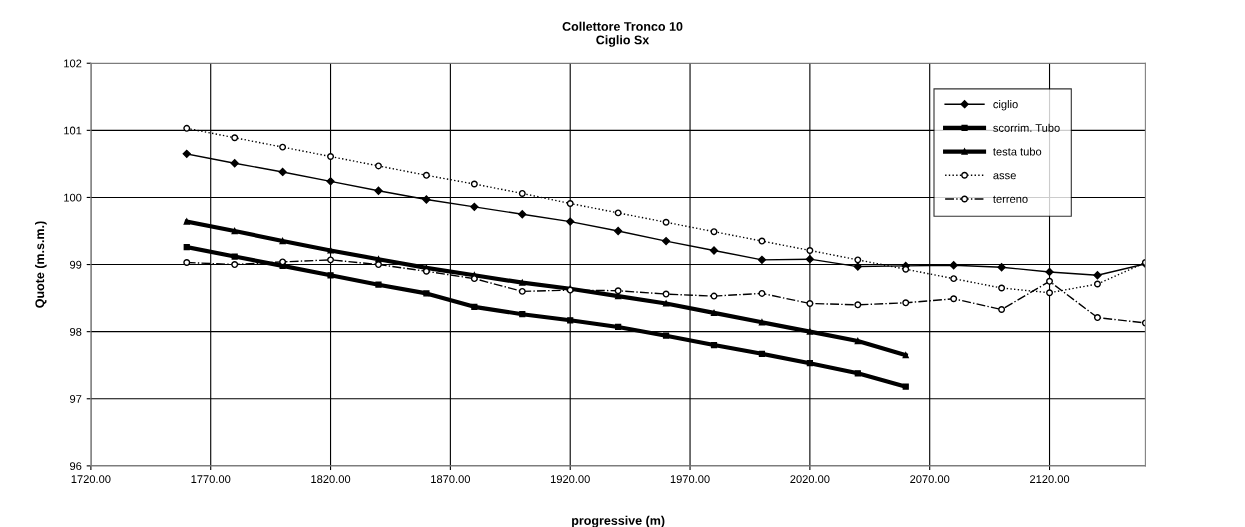 This screenshot has width=1245, height=527. Describe the element at coordinates (73, 130) in the screenshot. I see `y-tick-label: 101` at that location.